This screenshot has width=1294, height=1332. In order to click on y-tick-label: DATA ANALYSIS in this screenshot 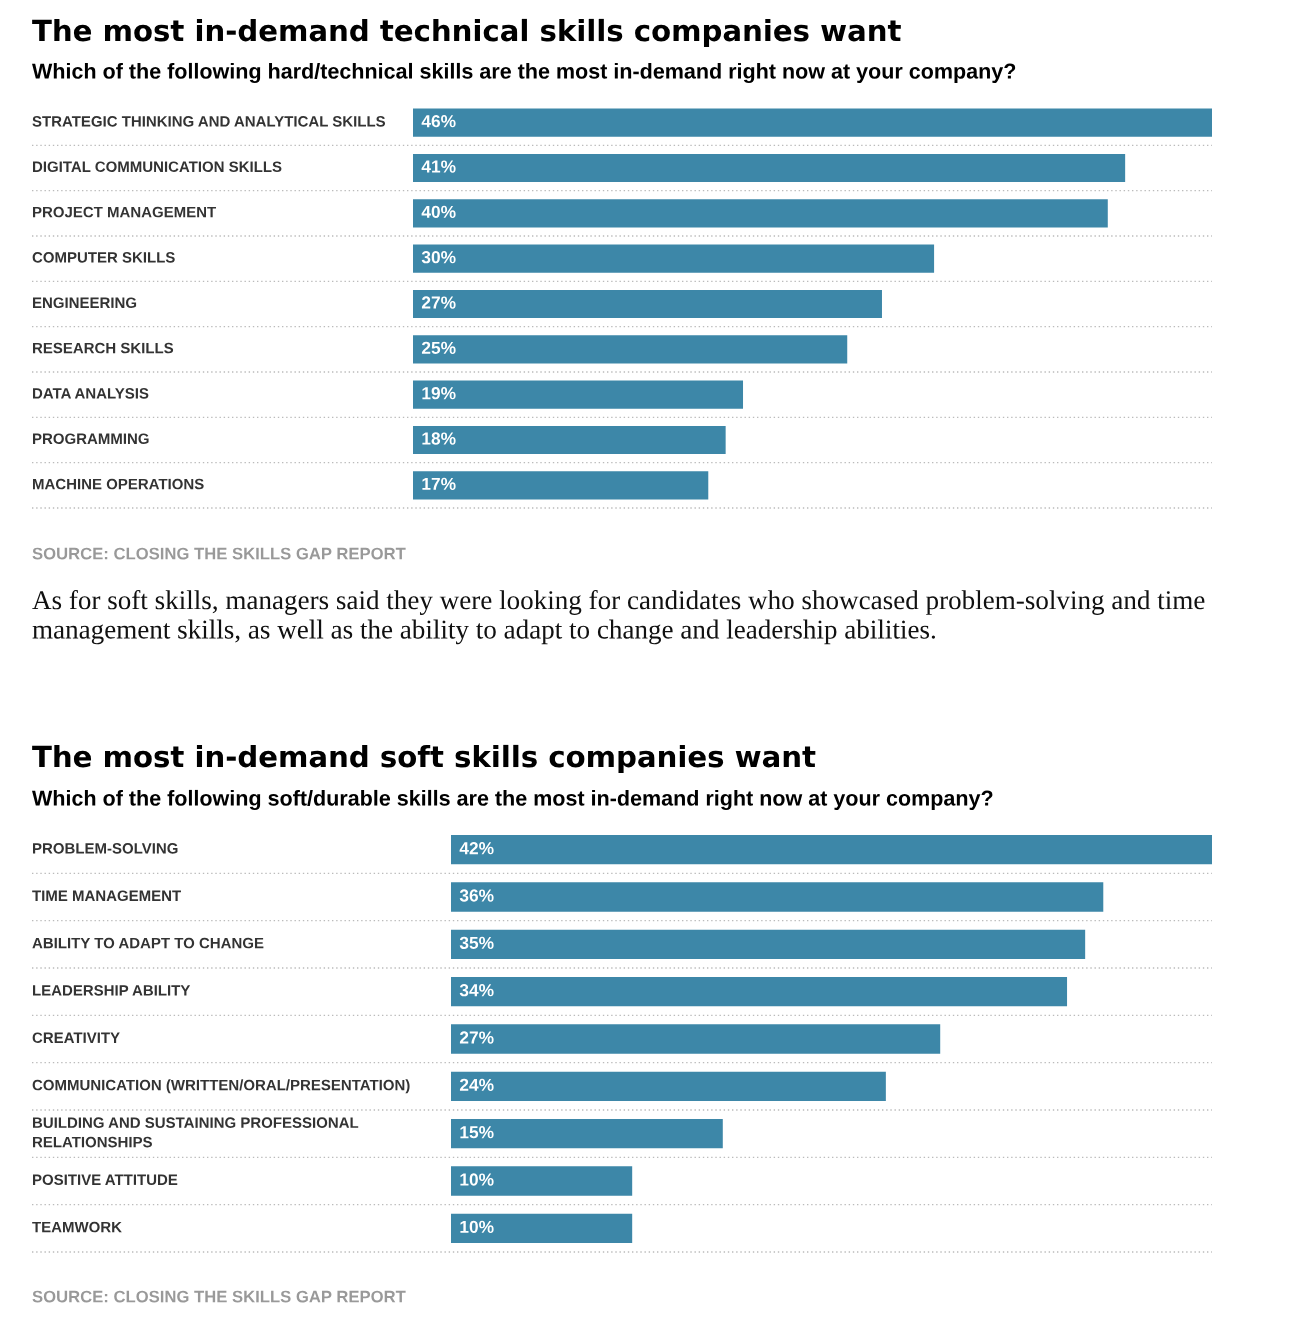, I will do `click(91, 393)`.